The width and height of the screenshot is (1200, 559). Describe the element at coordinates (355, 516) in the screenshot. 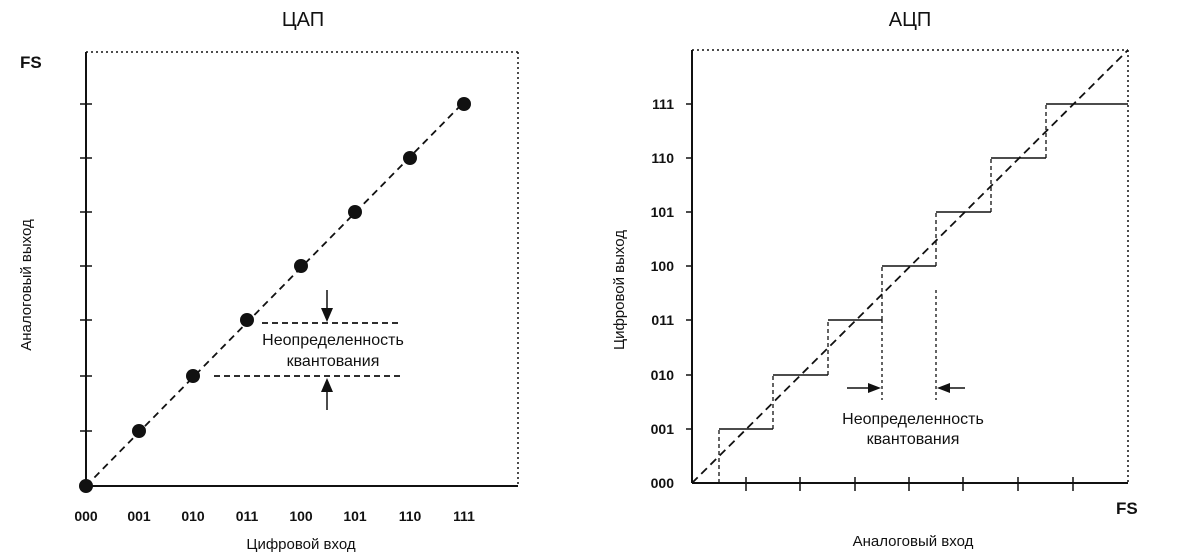

I see `dac-x-tick-label: 101` at that location.